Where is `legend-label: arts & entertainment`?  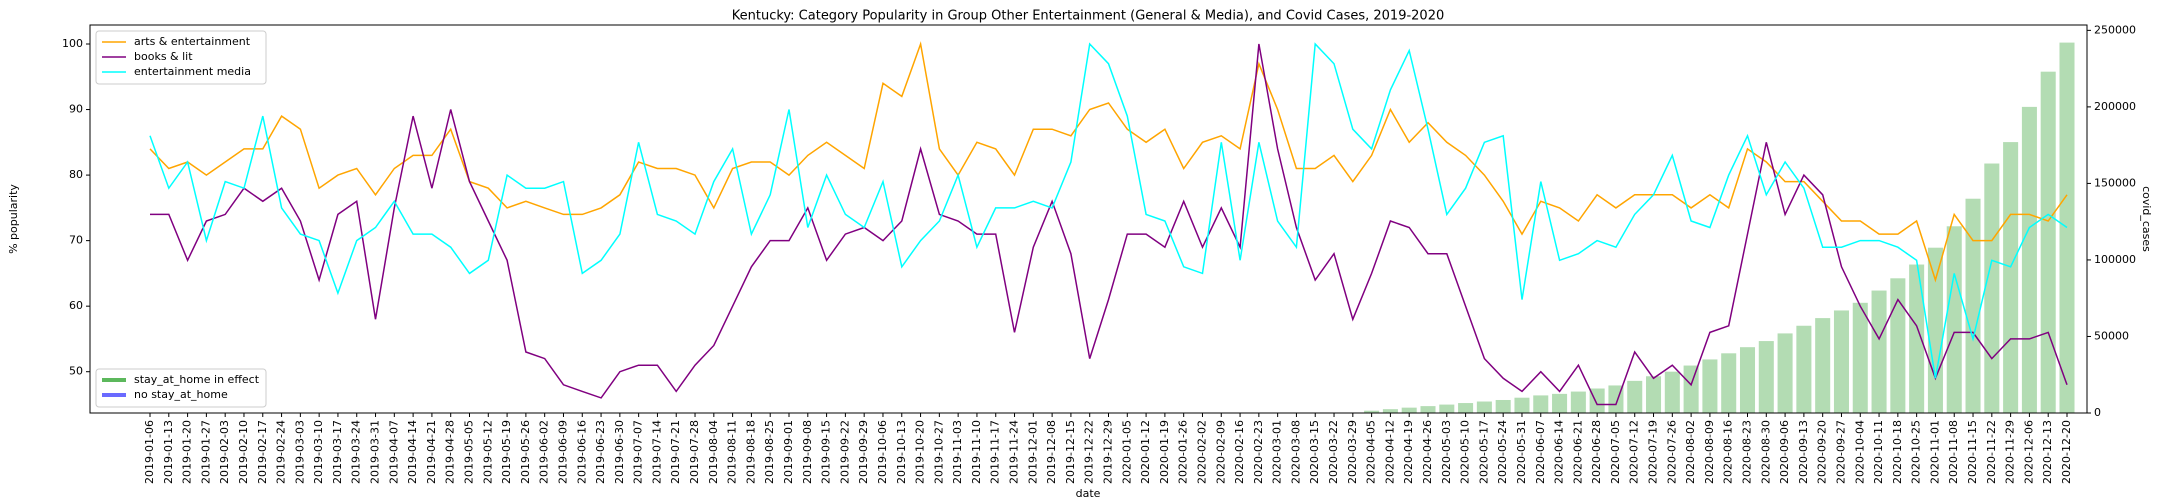
legend-label: arts & entertainment is located at coordinates (192, 41).